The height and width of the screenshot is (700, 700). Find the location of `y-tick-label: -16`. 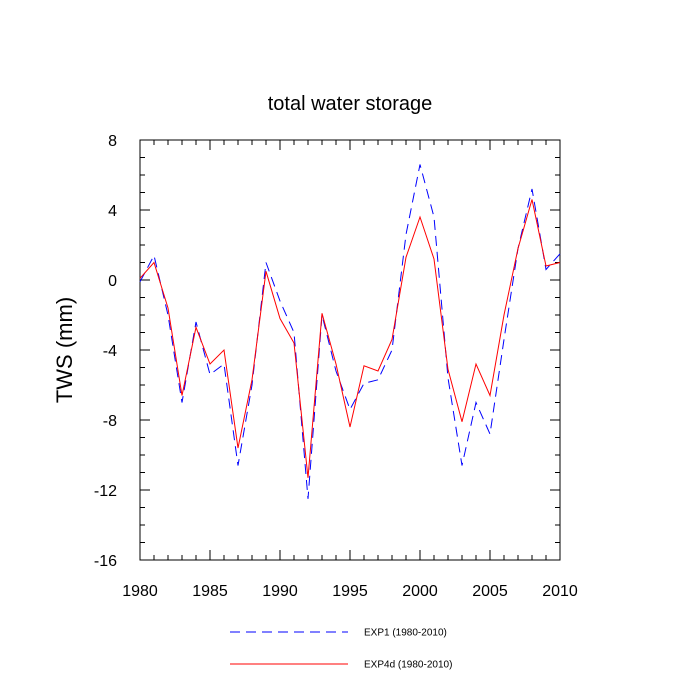

y-tick-label: -16 is located at coordinates (105, 561).